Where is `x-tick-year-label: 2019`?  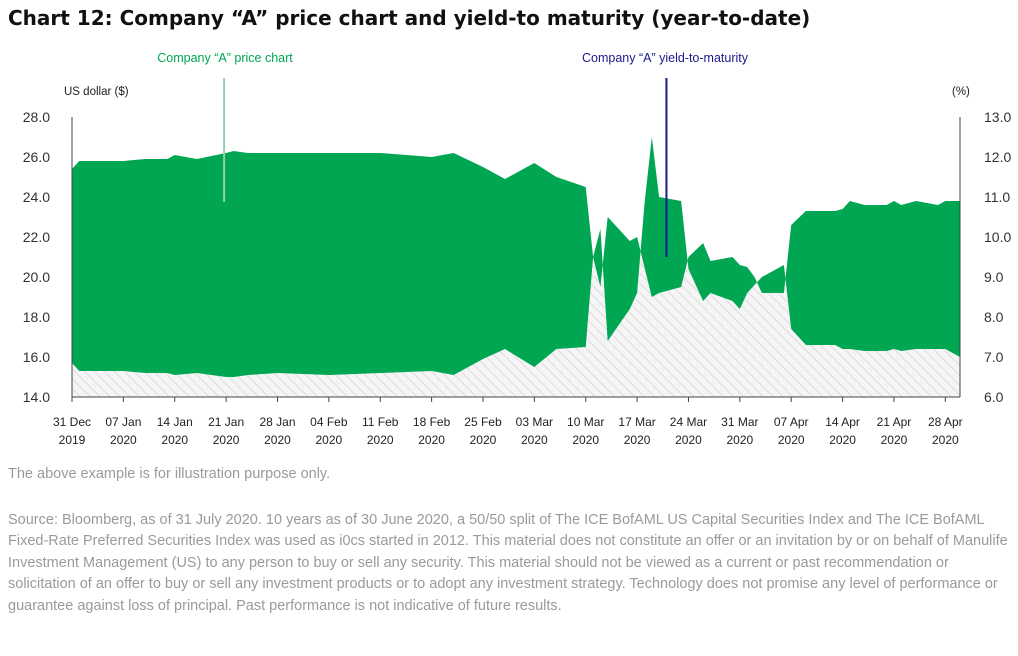
x-tick-year-label: 2019 is located at coordinates (72, 440).